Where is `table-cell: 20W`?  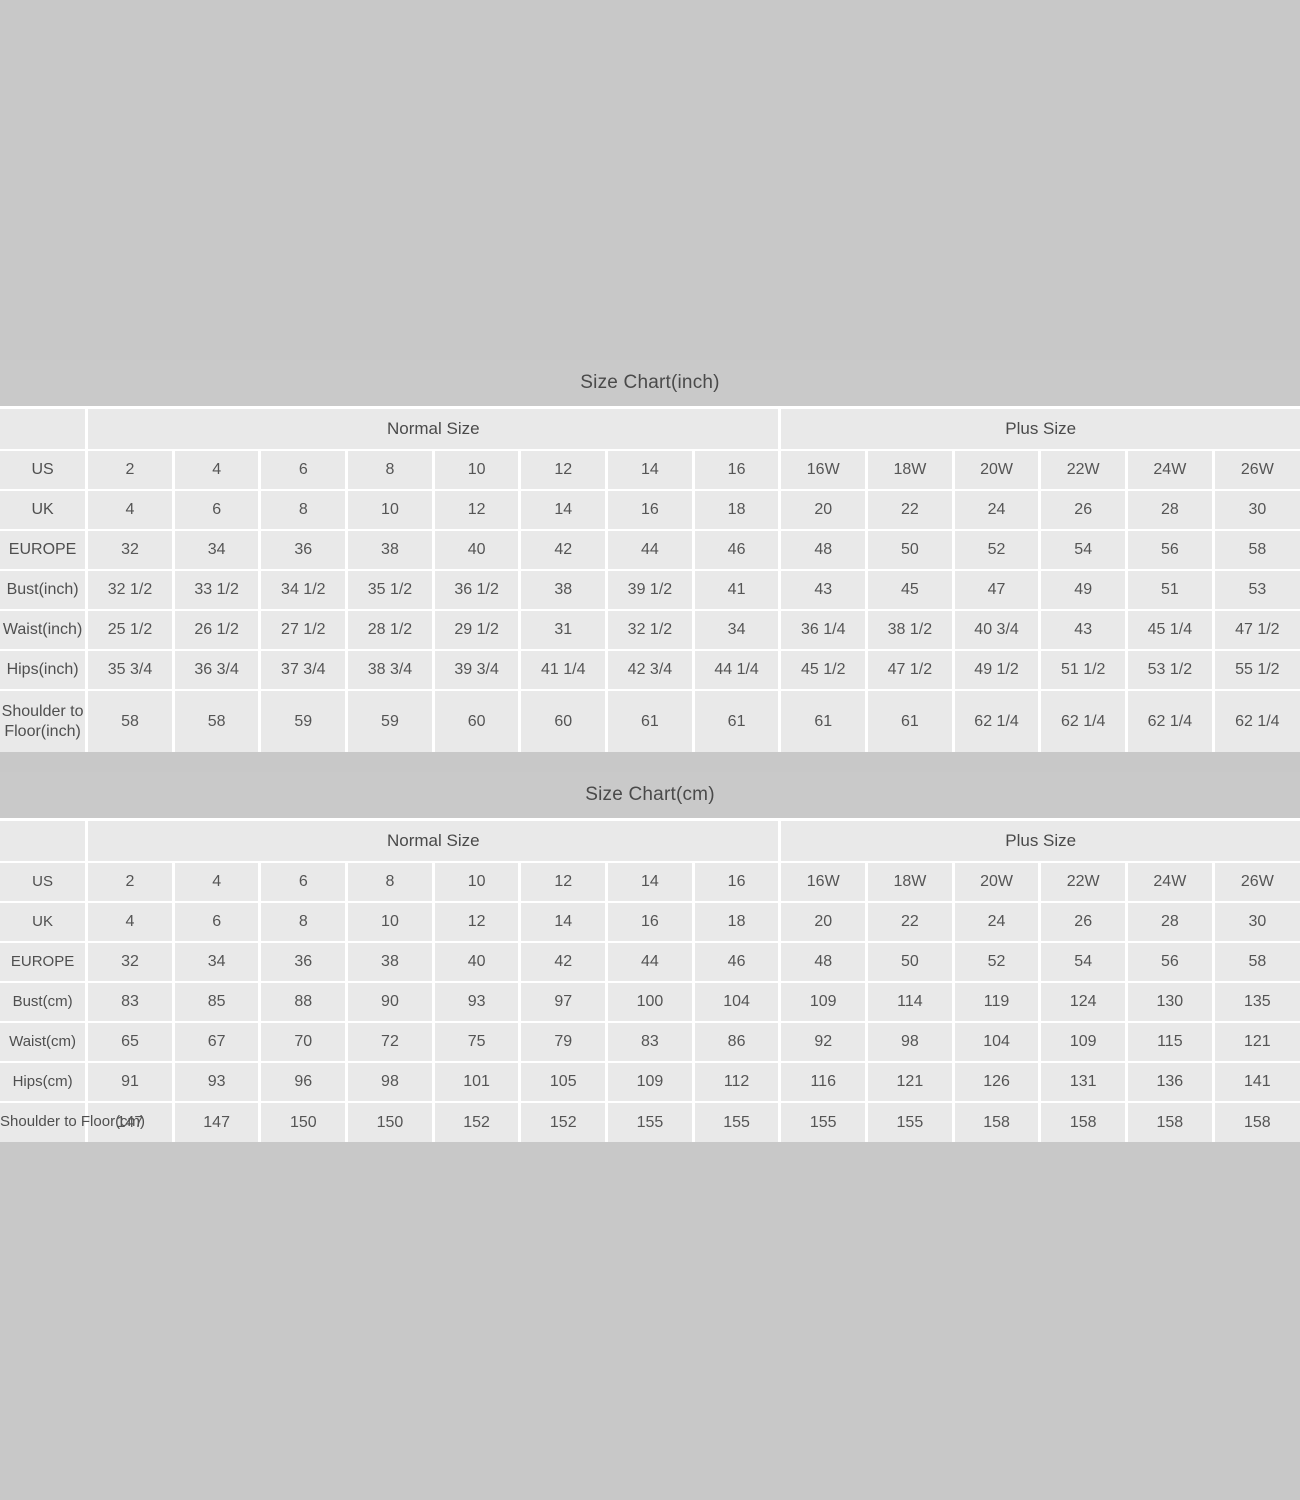 table-cell: 20W is located at coordinates (997, 882).